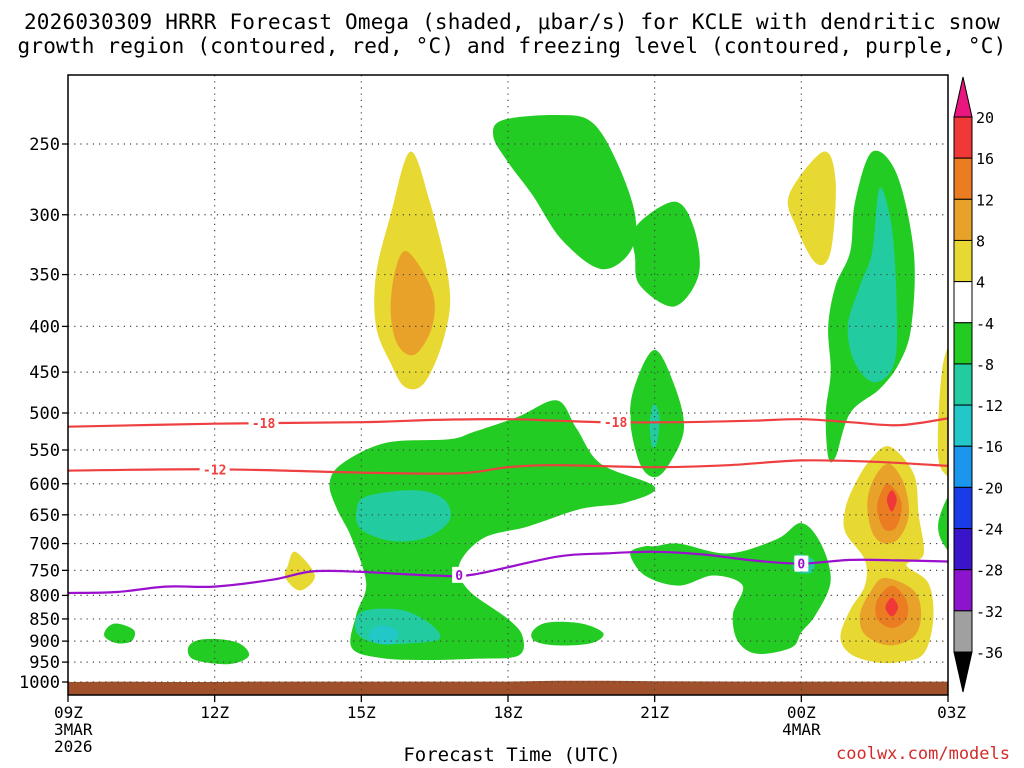 This screenshot has height=768, width=1024. Describe the element at coordinates (801, 712) in the screenshot. I see `x-tick-label-00Z: 00Z` at that location.